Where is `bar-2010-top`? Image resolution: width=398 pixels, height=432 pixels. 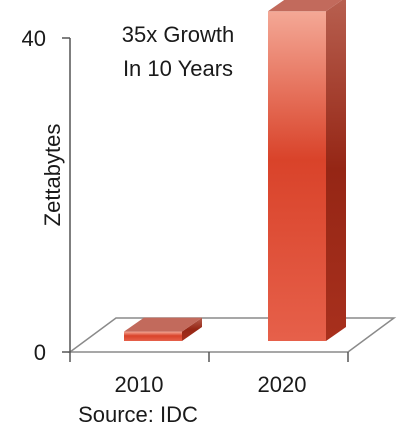 bar-2010-top is located at coordinates (163, 324).